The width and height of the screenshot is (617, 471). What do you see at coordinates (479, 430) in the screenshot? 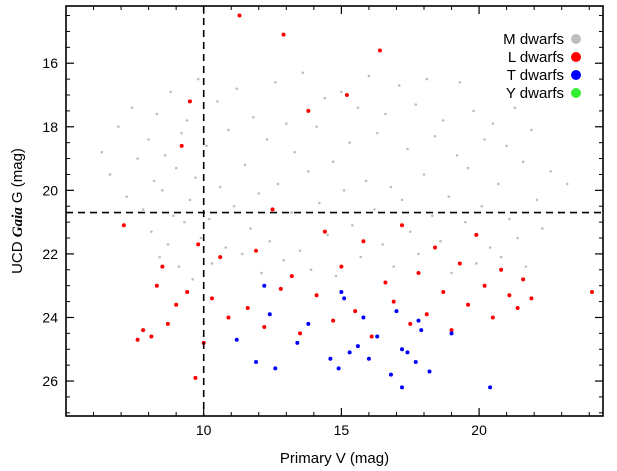
I see `x-tick-label: 20` at bounding box center [479, 430].